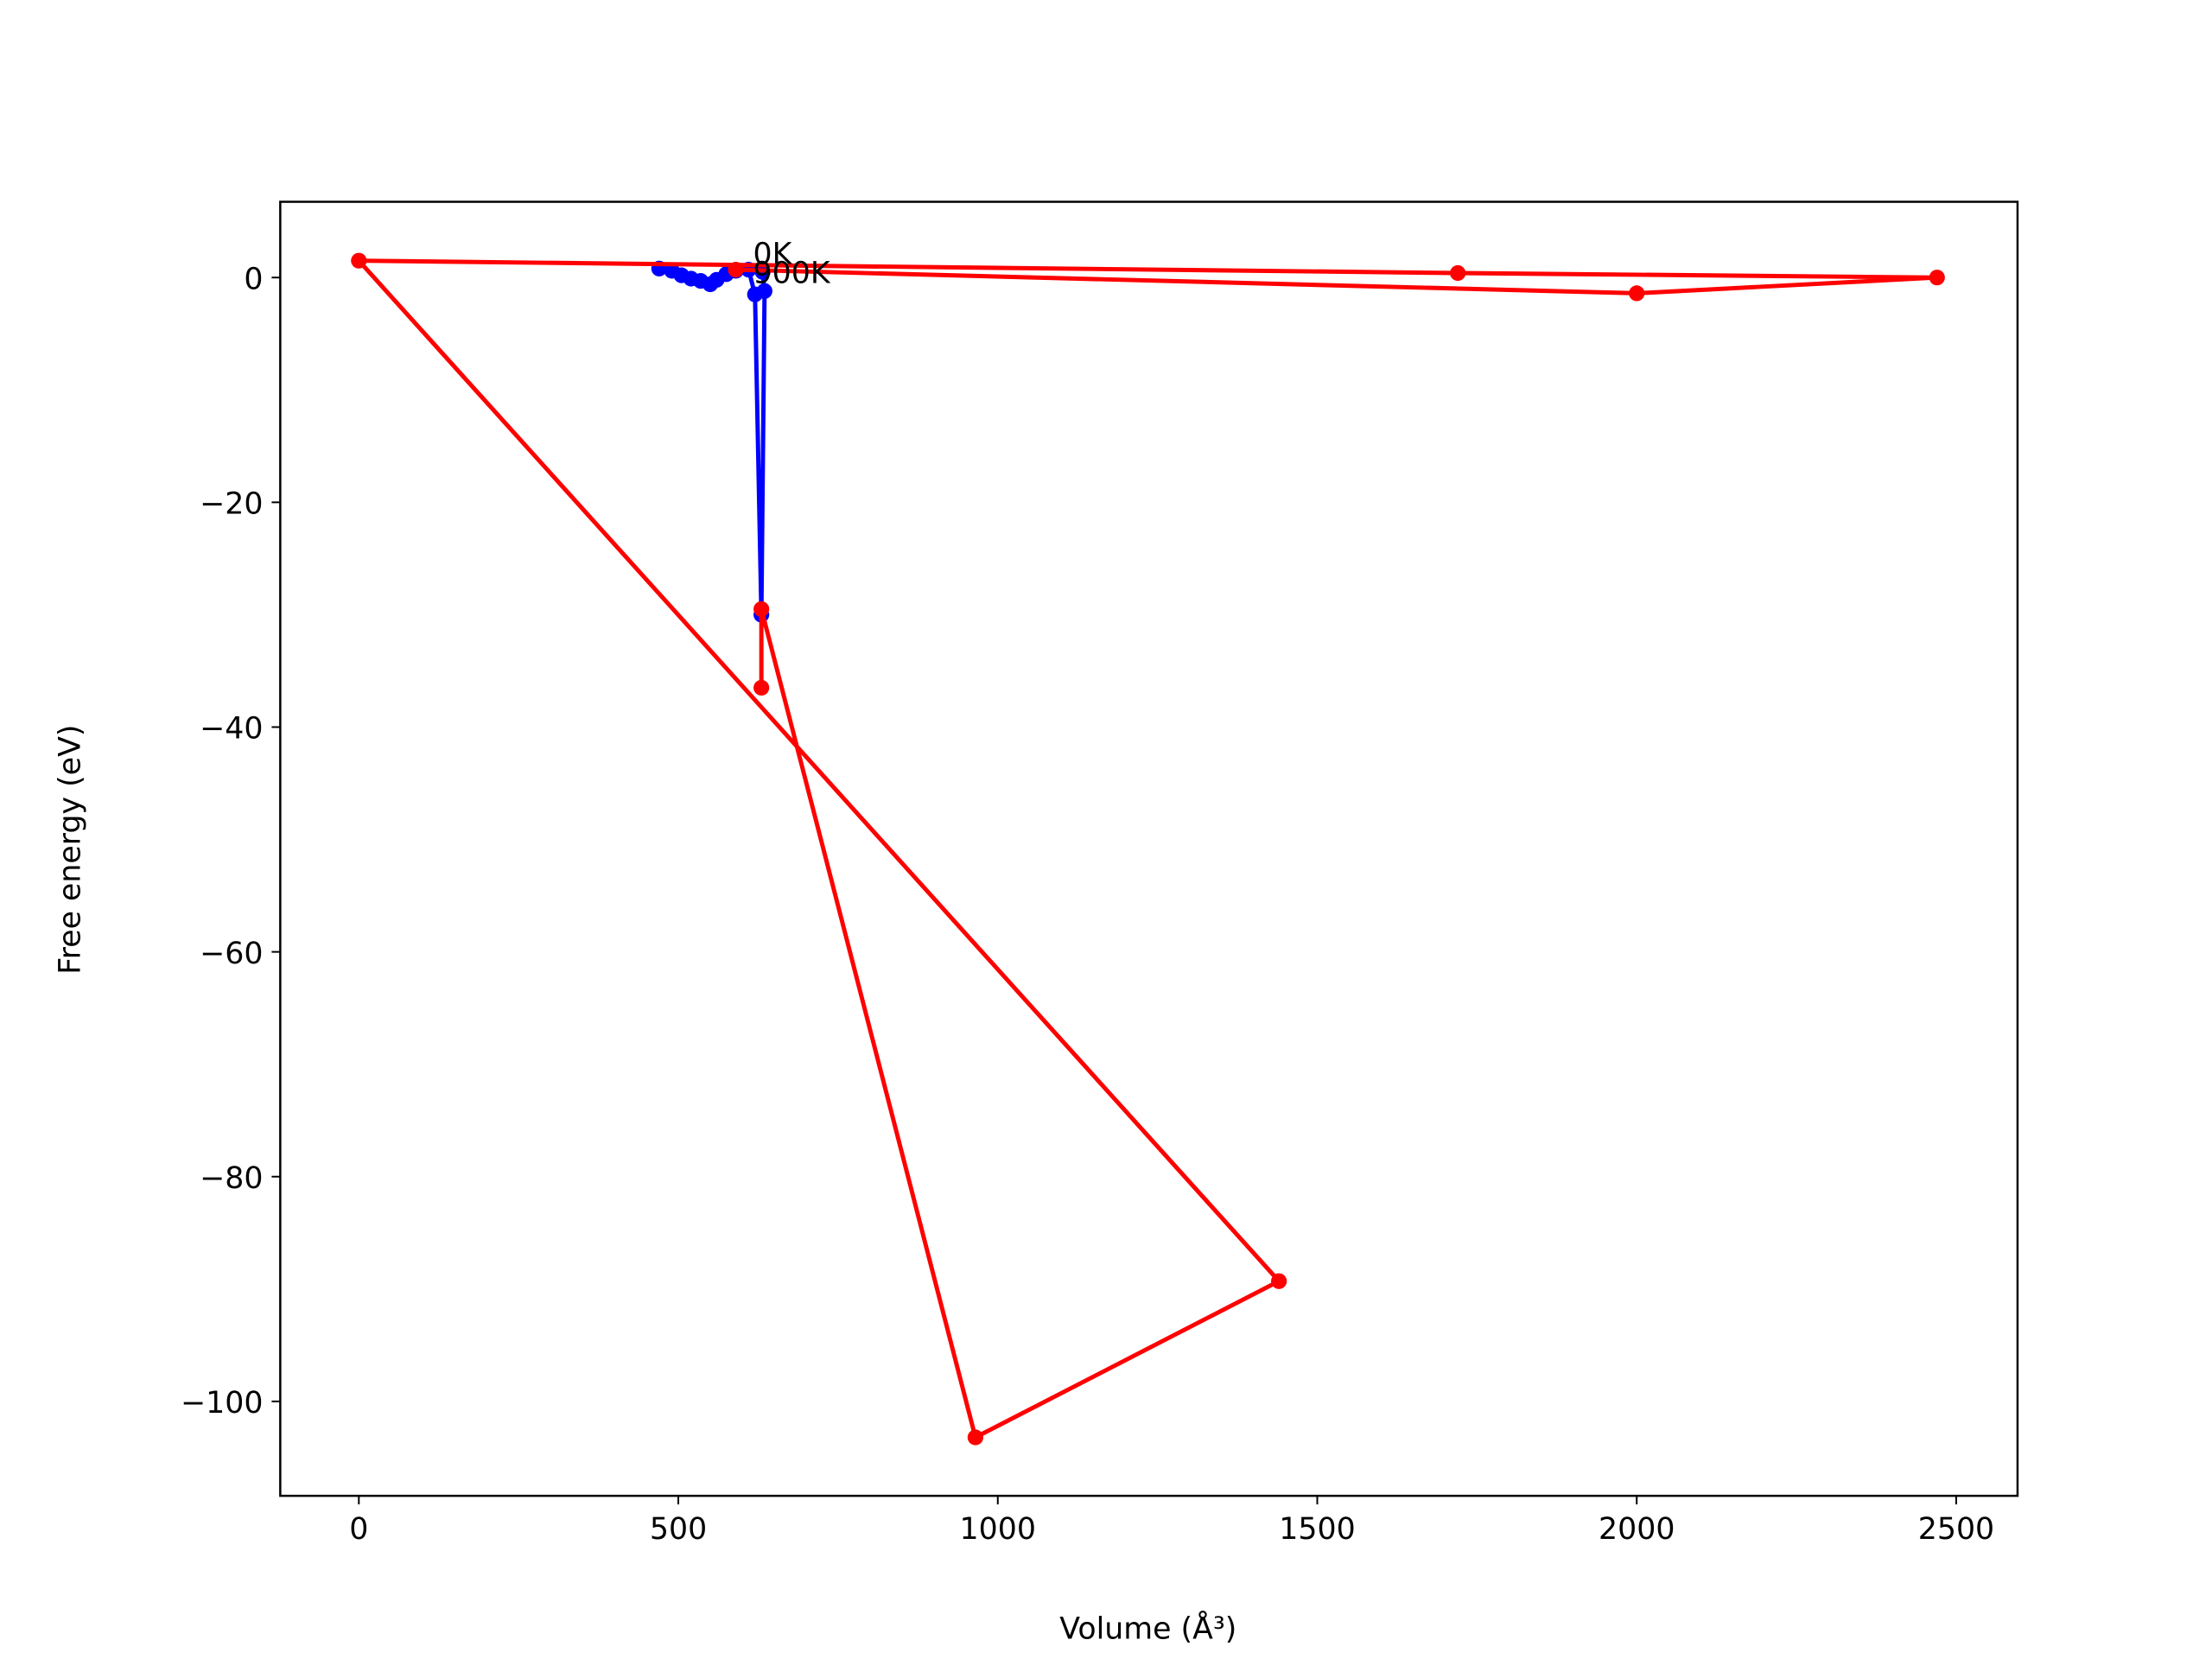  I want to click on annotation: 900K, so click(792, 274).